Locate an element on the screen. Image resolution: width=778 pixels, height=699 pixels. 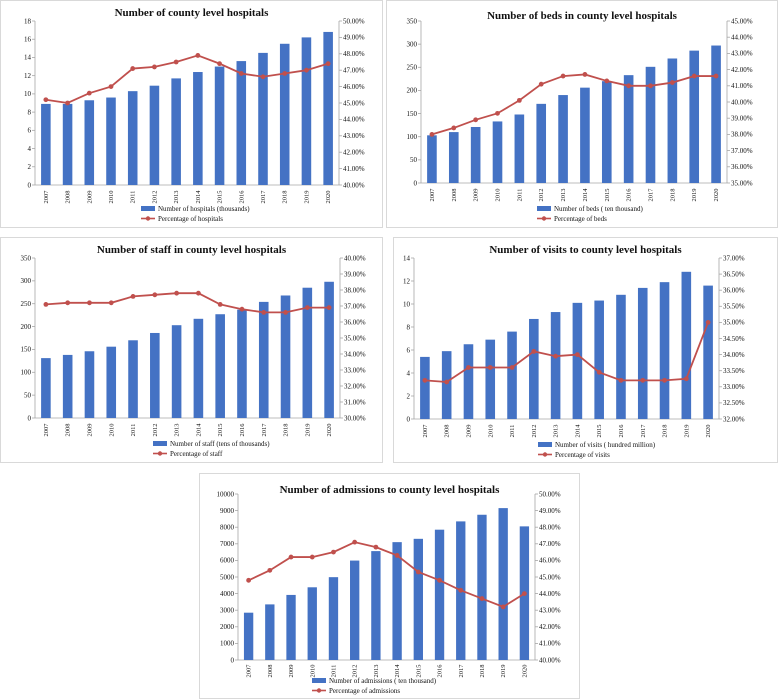
x-tick-label: 2010 is located at coordinates (312, 671).